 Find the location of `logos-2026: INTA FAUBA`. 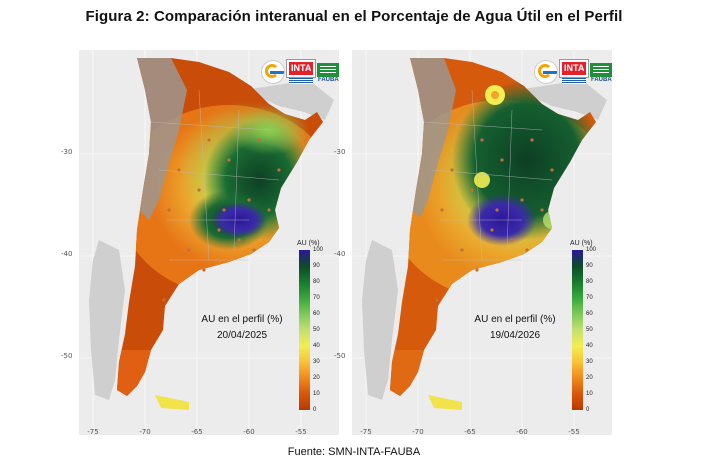

logos-2026: INTA FAUBA is located at coordinates (573, 71).